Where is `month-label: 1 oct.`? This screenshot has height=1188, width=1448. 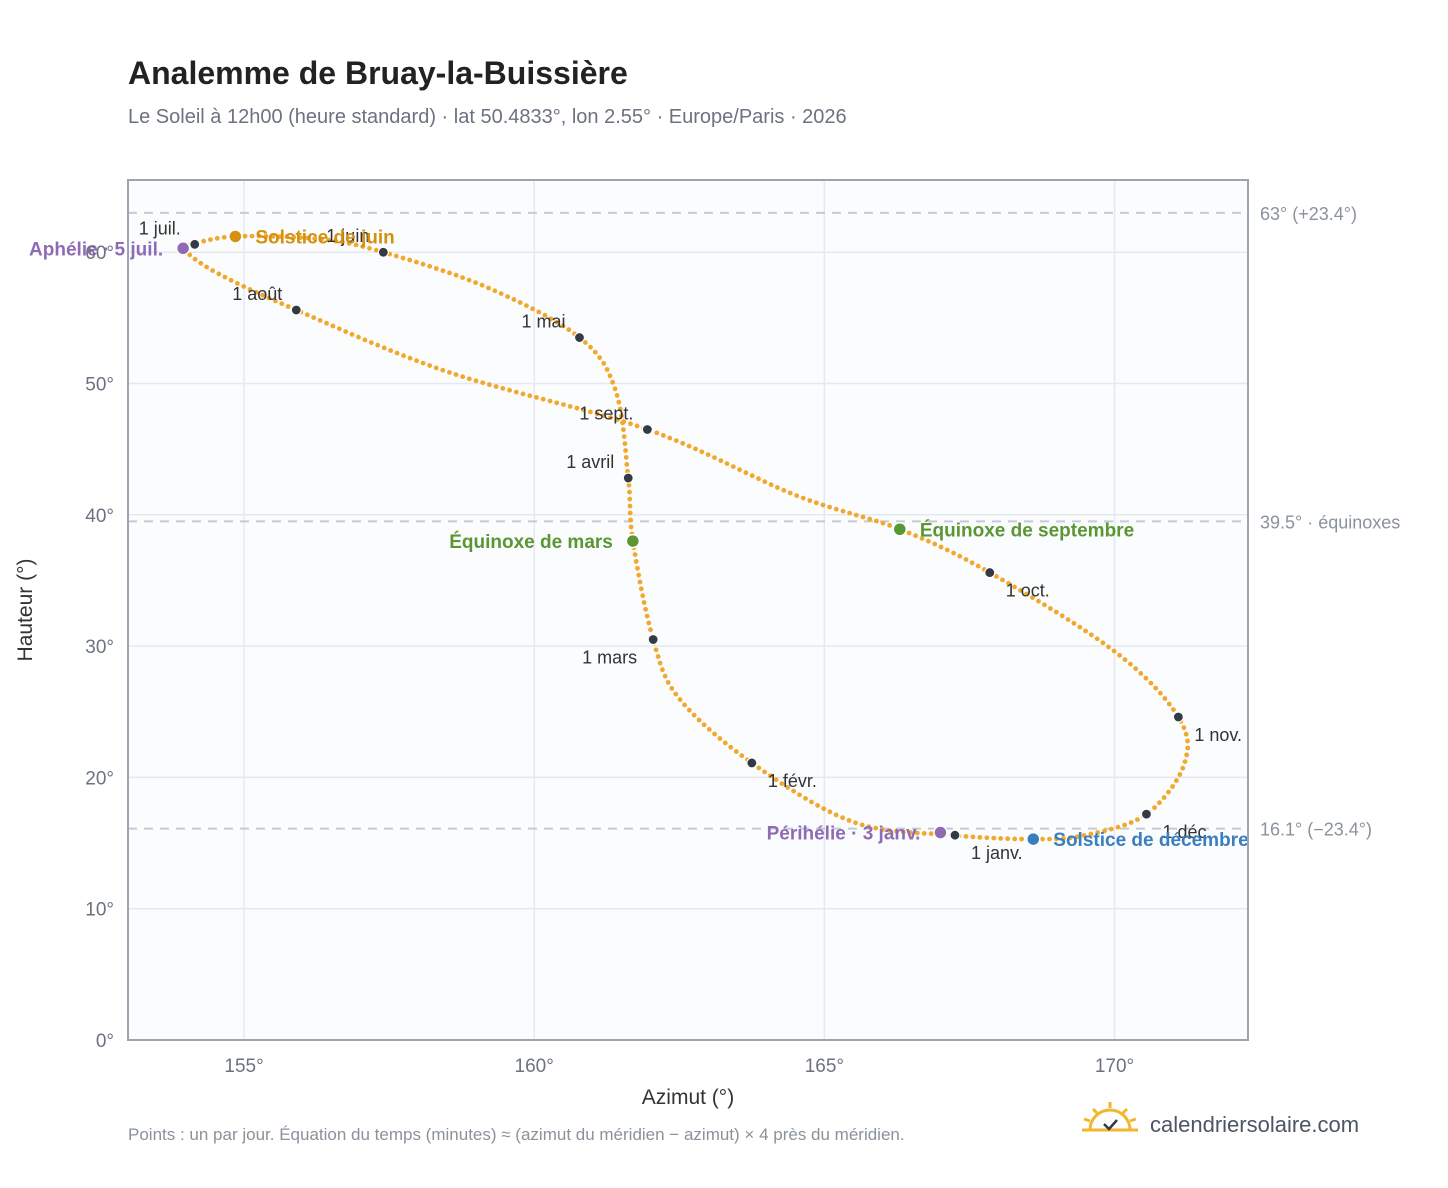 month-label: 1 oct. is located at coordinates (1028, 591).